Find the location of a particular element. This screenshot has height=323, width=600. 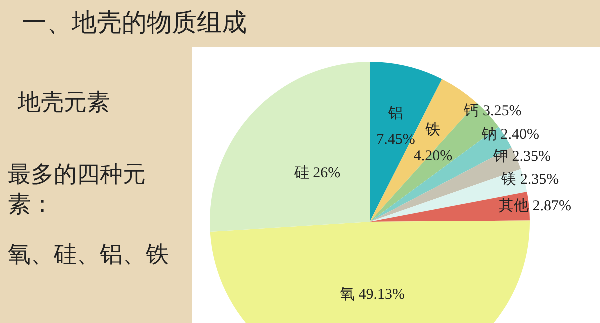

slice-label: 硅 26% is located at coordinates (317, 173).